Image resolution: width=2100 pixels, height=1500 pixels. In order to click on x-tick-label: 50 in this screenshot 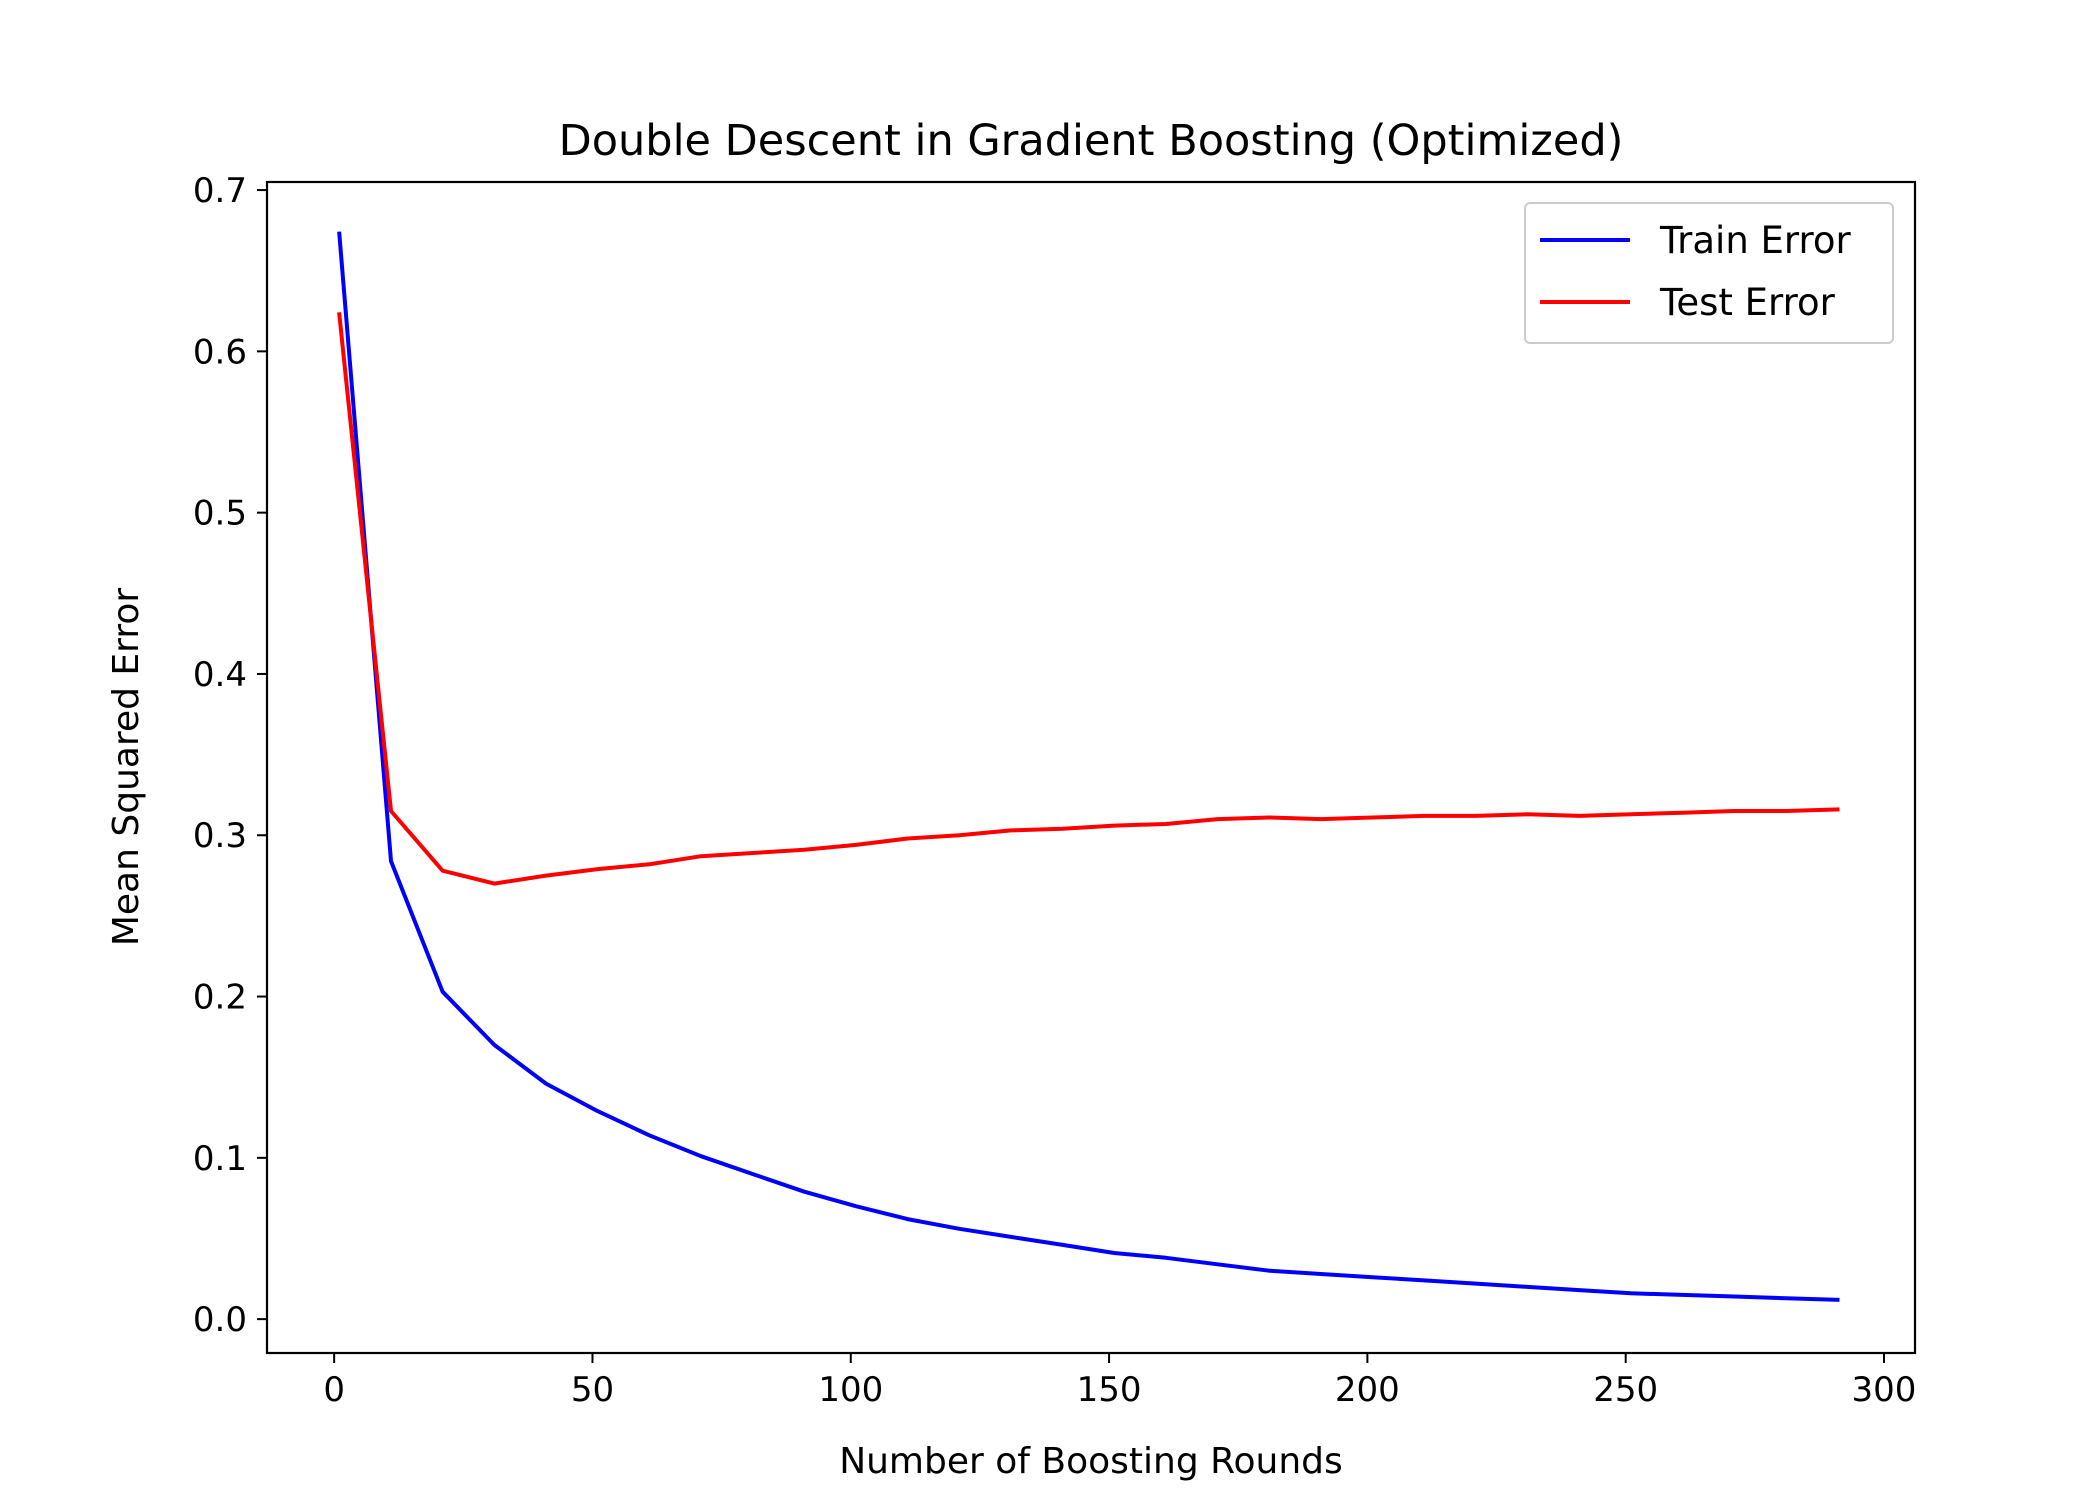, I will do `click(592, 1390)`.